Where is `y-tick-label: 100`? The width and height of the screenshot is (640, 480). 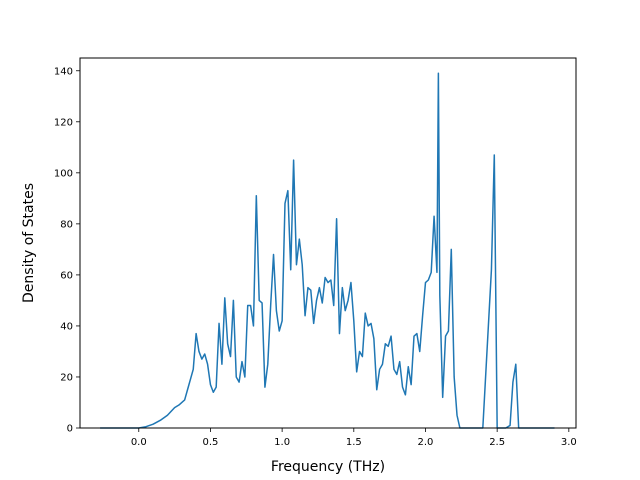
y-tick-label: 100 is located at coordinates (63, 173).